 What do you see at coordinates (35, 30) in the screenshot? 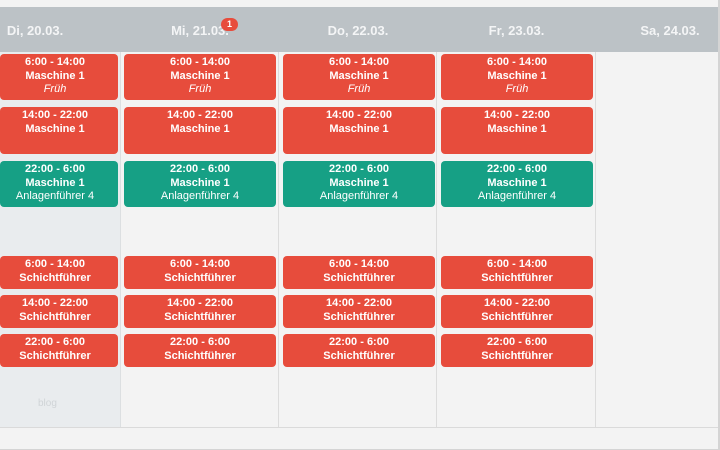
I see `day-header-tuesday: Di, 20.03.` at bounding box center [35, 30].